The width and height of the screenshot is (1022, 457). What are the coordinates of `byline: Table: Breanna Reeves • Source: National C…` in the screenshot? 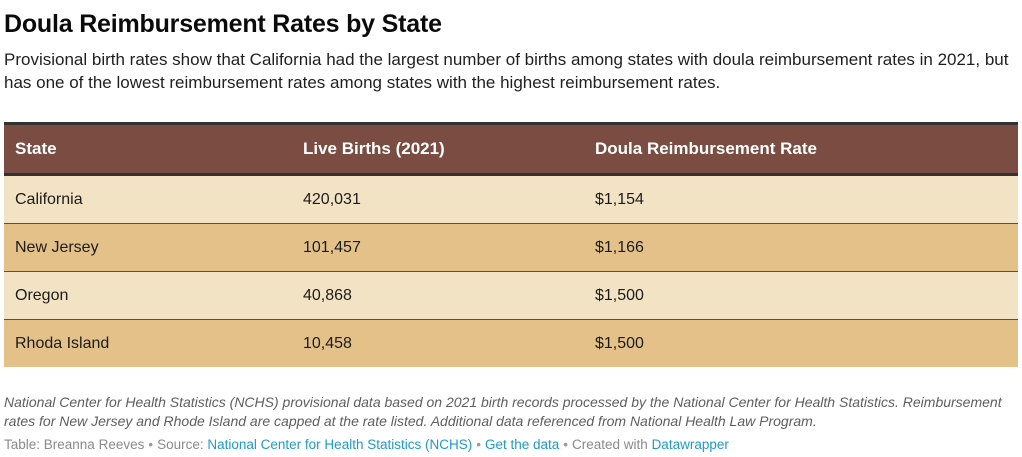 It's located at (511, 445).